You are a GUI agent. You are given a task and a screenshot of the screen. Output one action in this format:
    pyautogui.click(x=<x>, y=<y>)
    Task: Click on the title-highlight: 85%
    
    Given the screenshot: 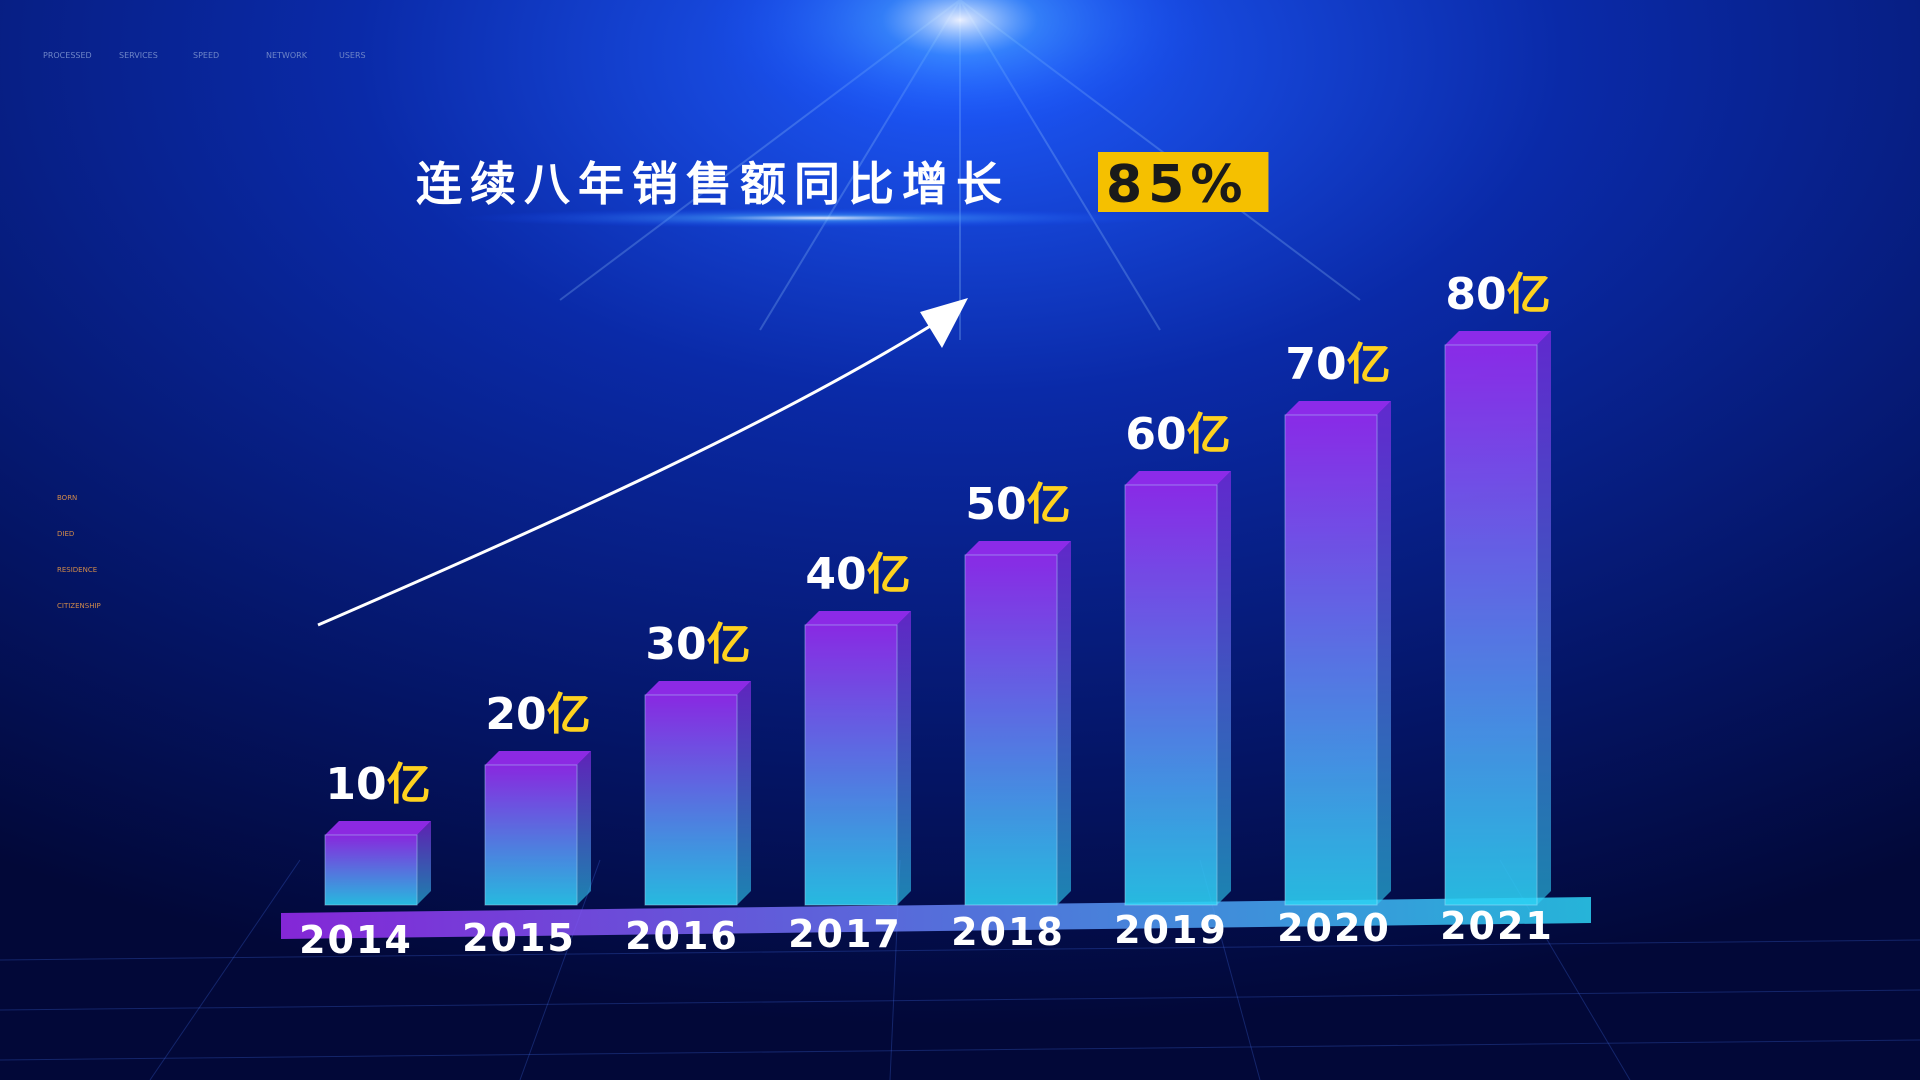 What is the action you would take?
    pyautogui.click(x=1177, y=185)
    